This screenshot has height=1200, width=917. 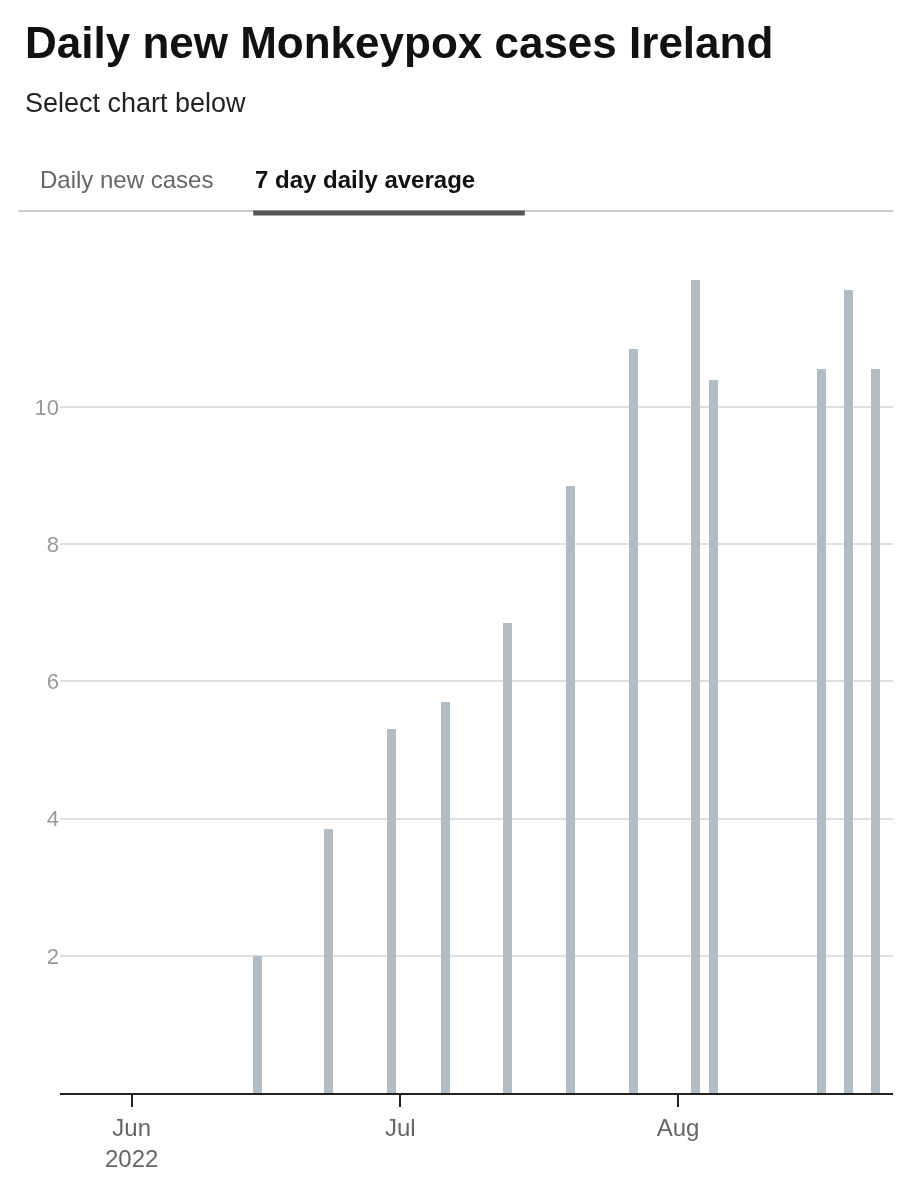 I want to click on y-tick-label: 6, so click(x=52, y=682).